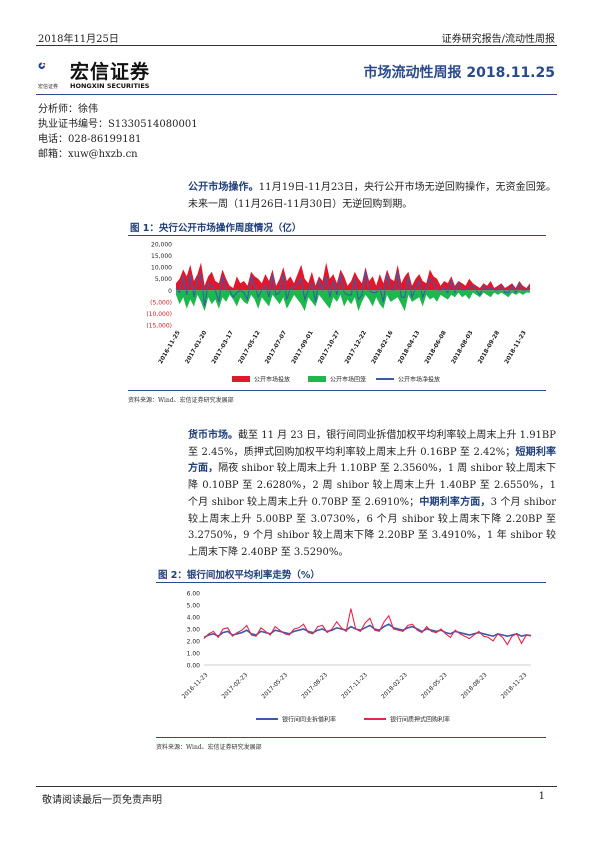 The height and width of the screenshot is (842, 595). Describe the element at coordinates (161, 245) in the screenshot. I see `y-tick-label: 20,000` at that location.